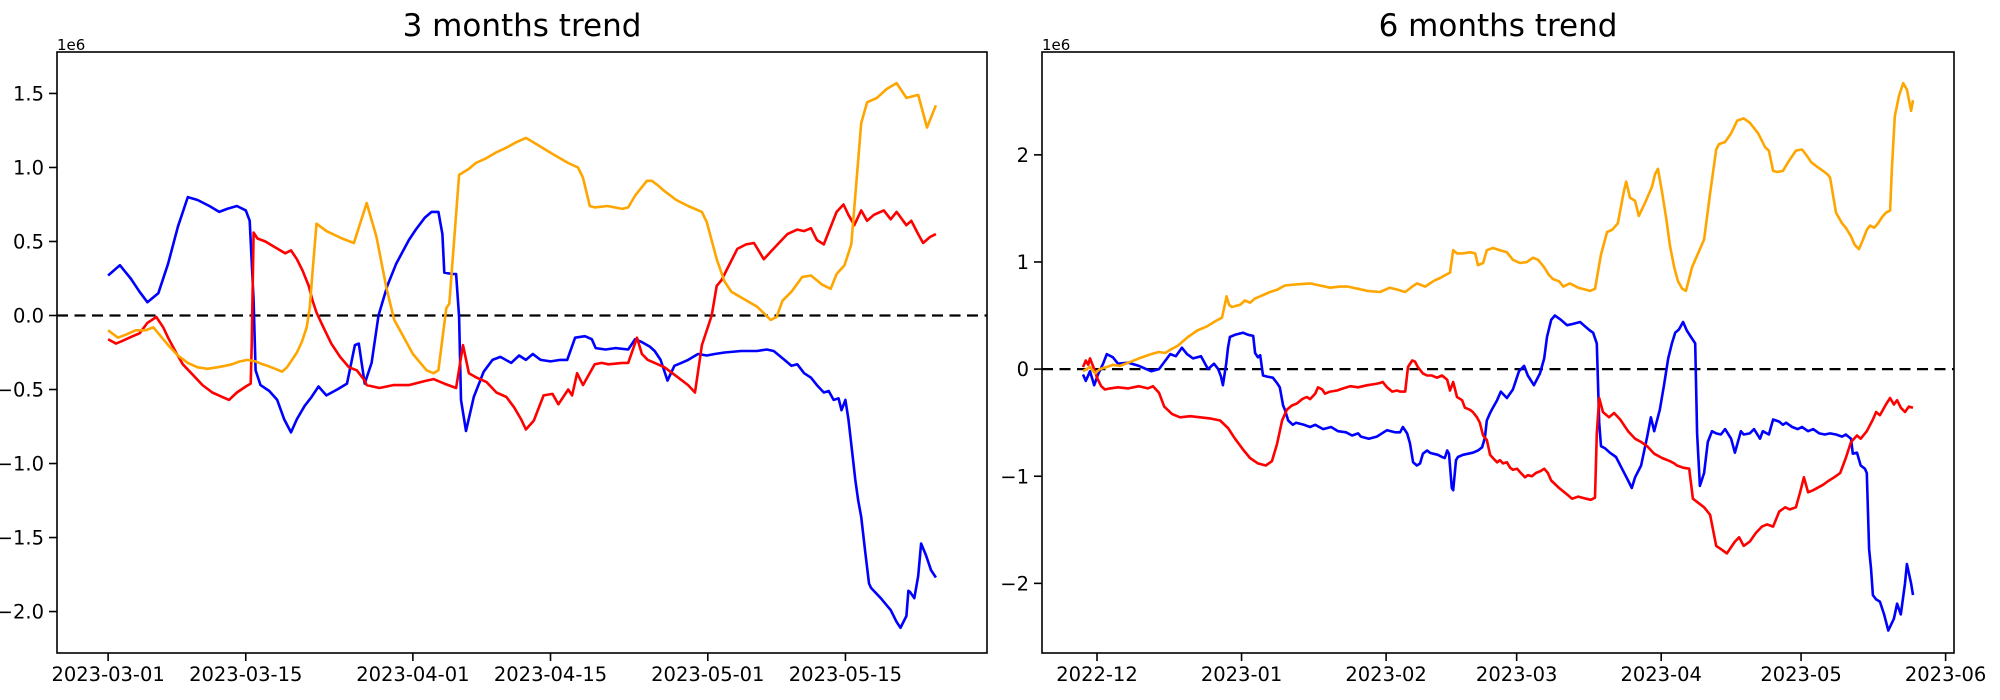  Describe the element at coordinates (22, 464) in the screenshot. I see `y-tick-label: −1.0` at that location.